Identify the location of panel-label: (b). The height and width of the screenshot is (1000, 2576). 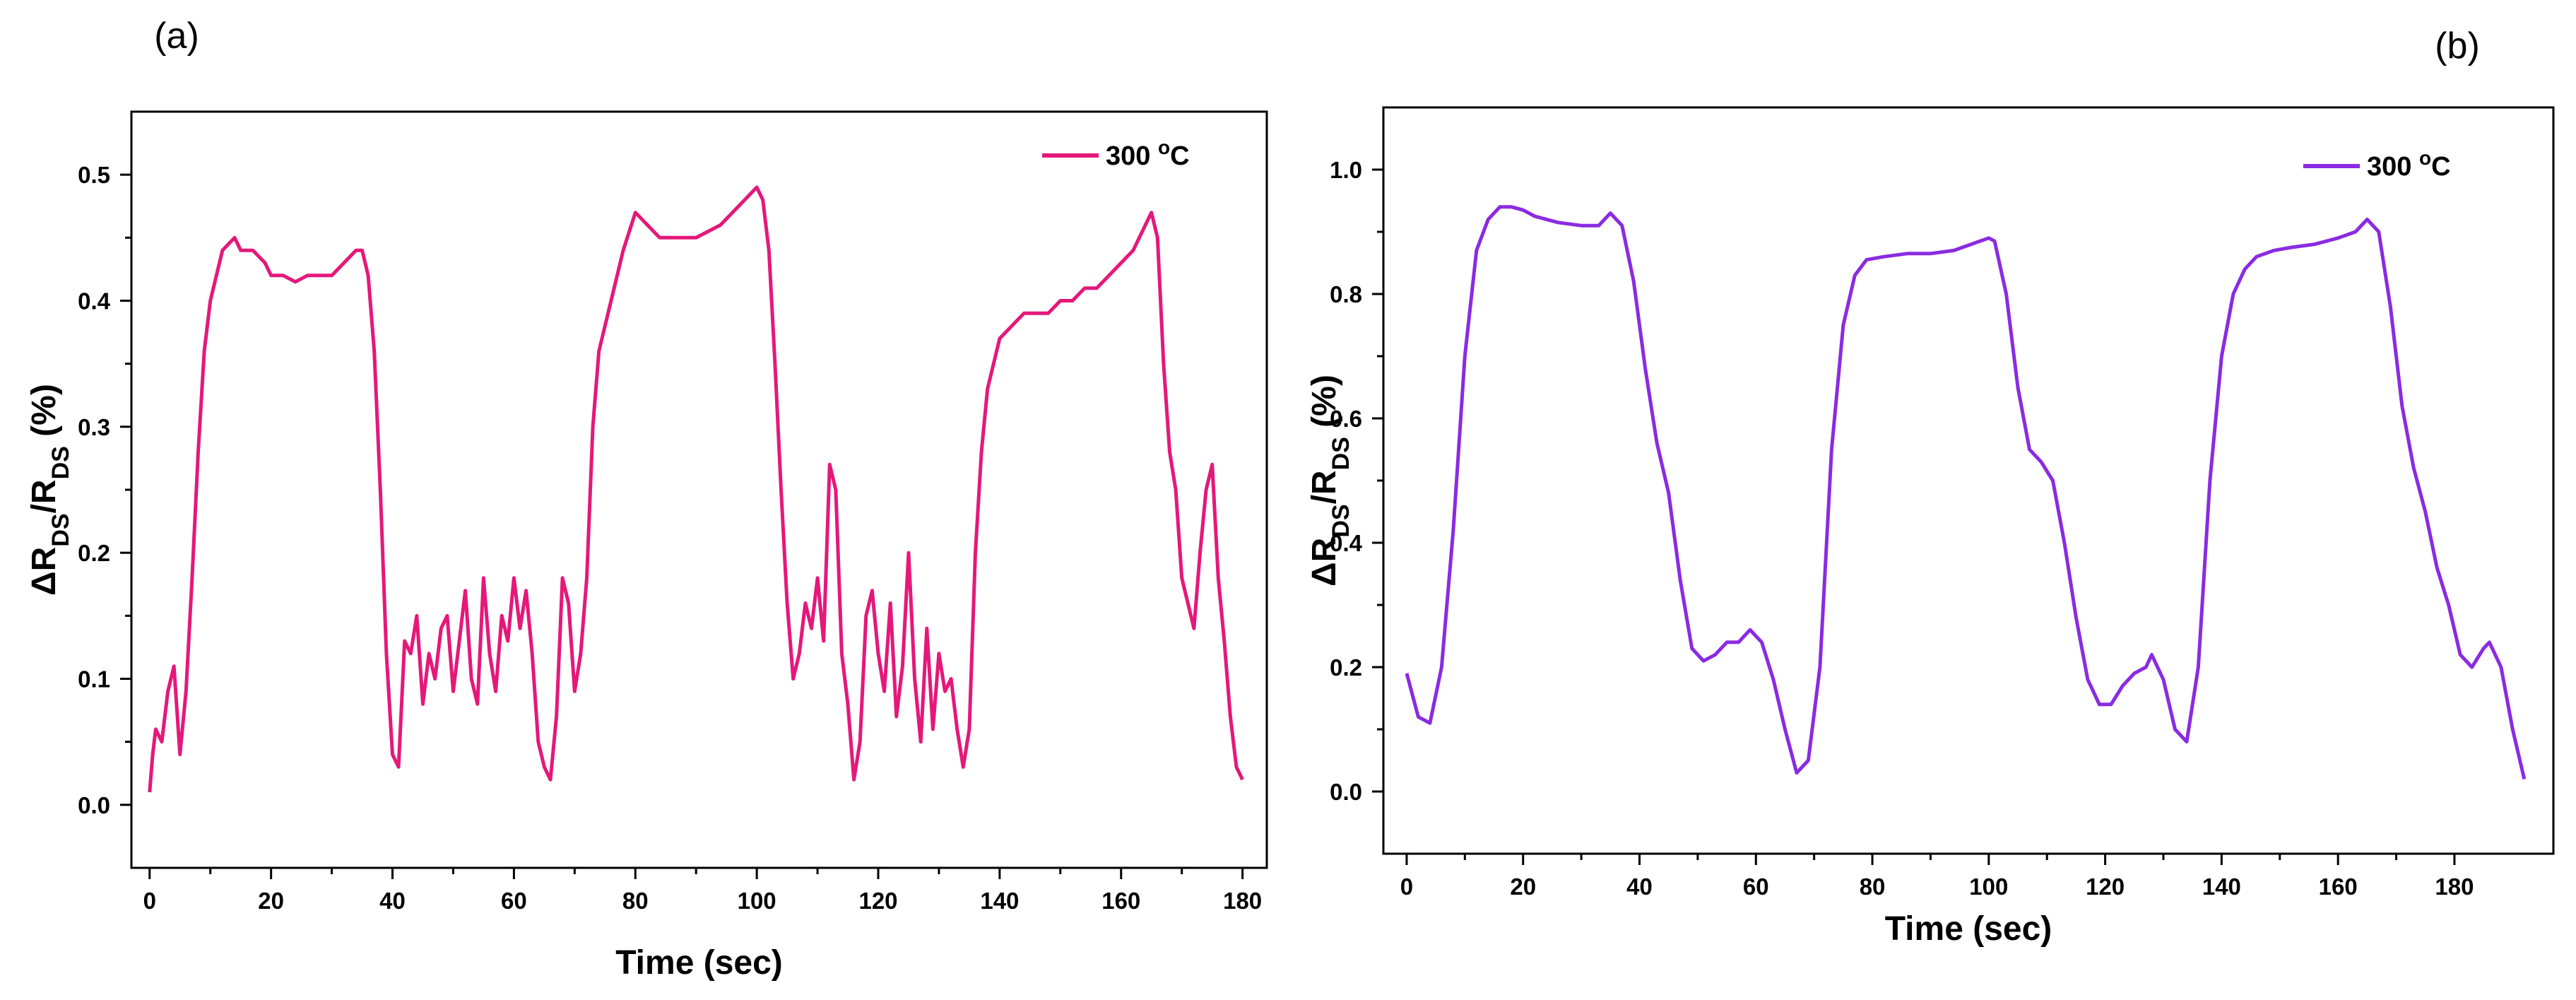
(2457, 46).